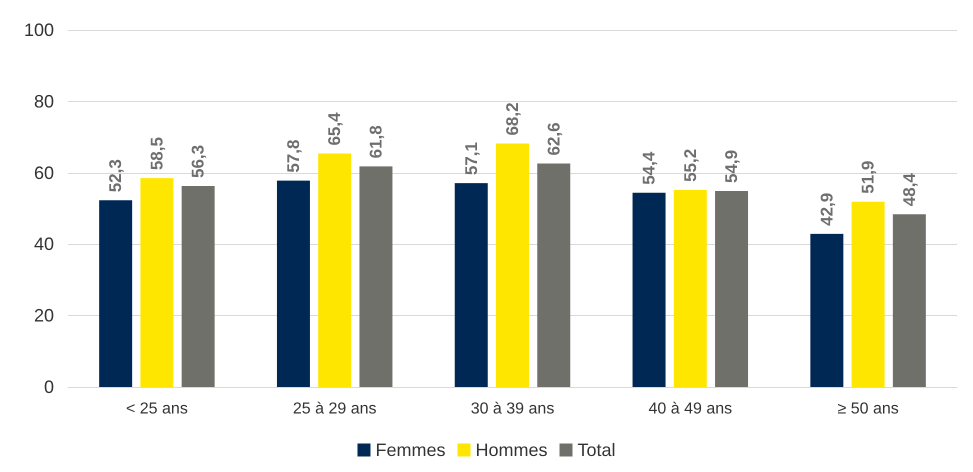 The image size is (973, 472). Describe the element at coordinates (157, 409) in the screenshot. I see `x-tick-label: < 25 ans` at that location.